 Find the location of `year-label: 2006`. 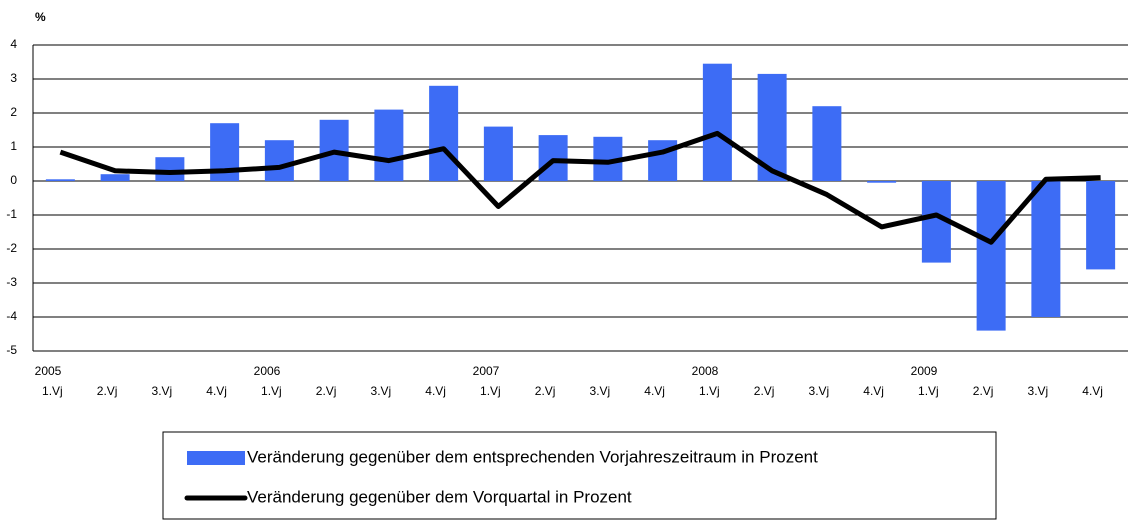

year-label: 2006 is located at coordinates (267, 371).